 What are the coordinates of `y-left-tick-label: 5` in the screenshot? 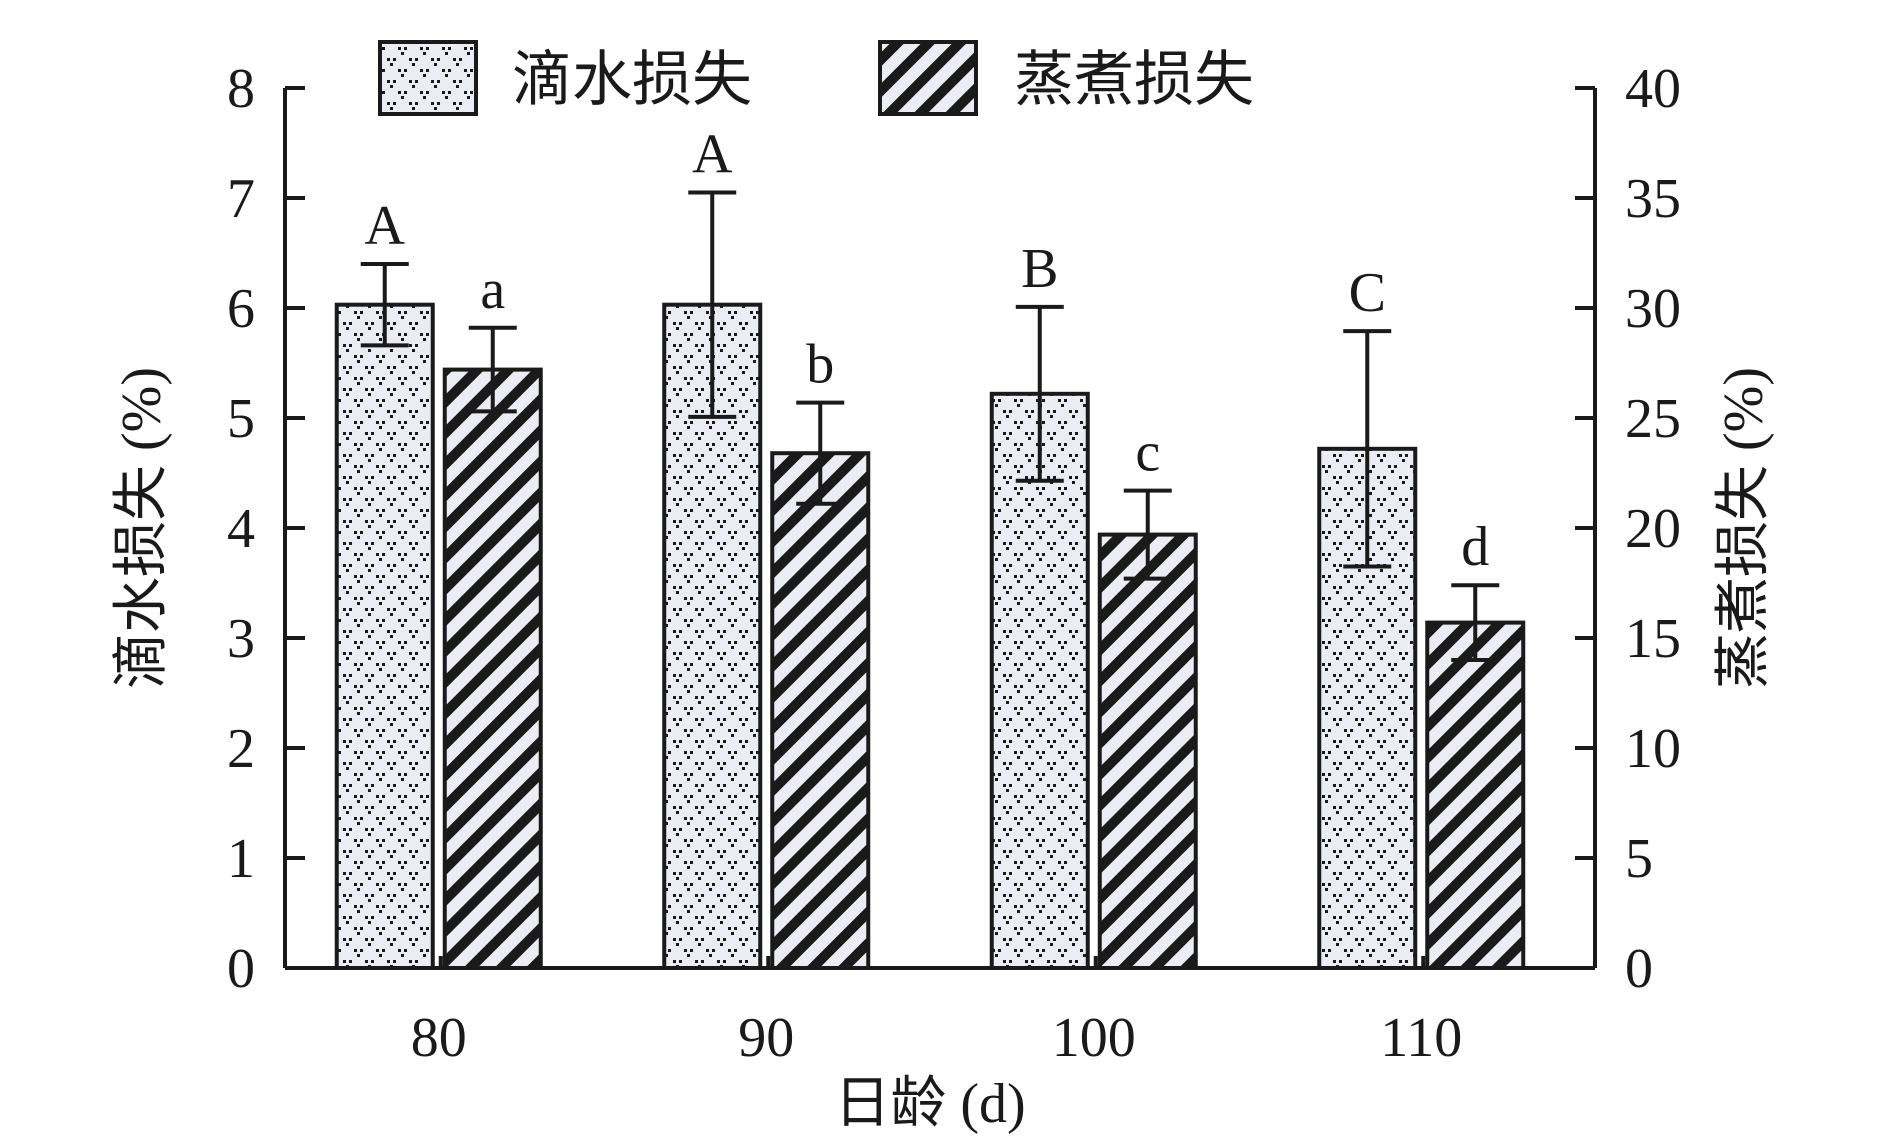 It's located at (241, 419).